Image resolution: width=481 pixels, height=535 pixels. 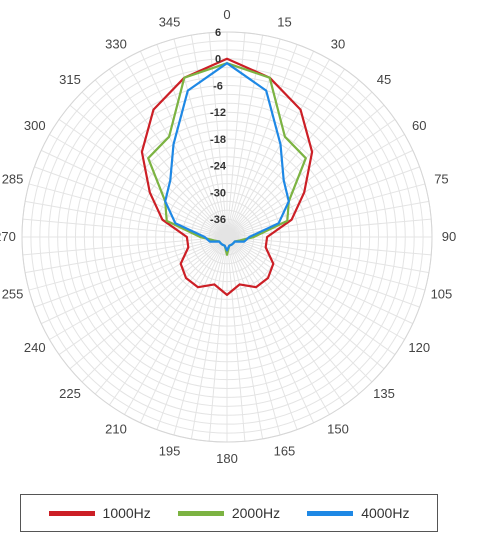 What do you see at coordinates (218, 126) in the screenshot?
I see `radial-labels: 6 0 -6 -12 -18 -24 -30 -36` at bounding box center [218, 126].